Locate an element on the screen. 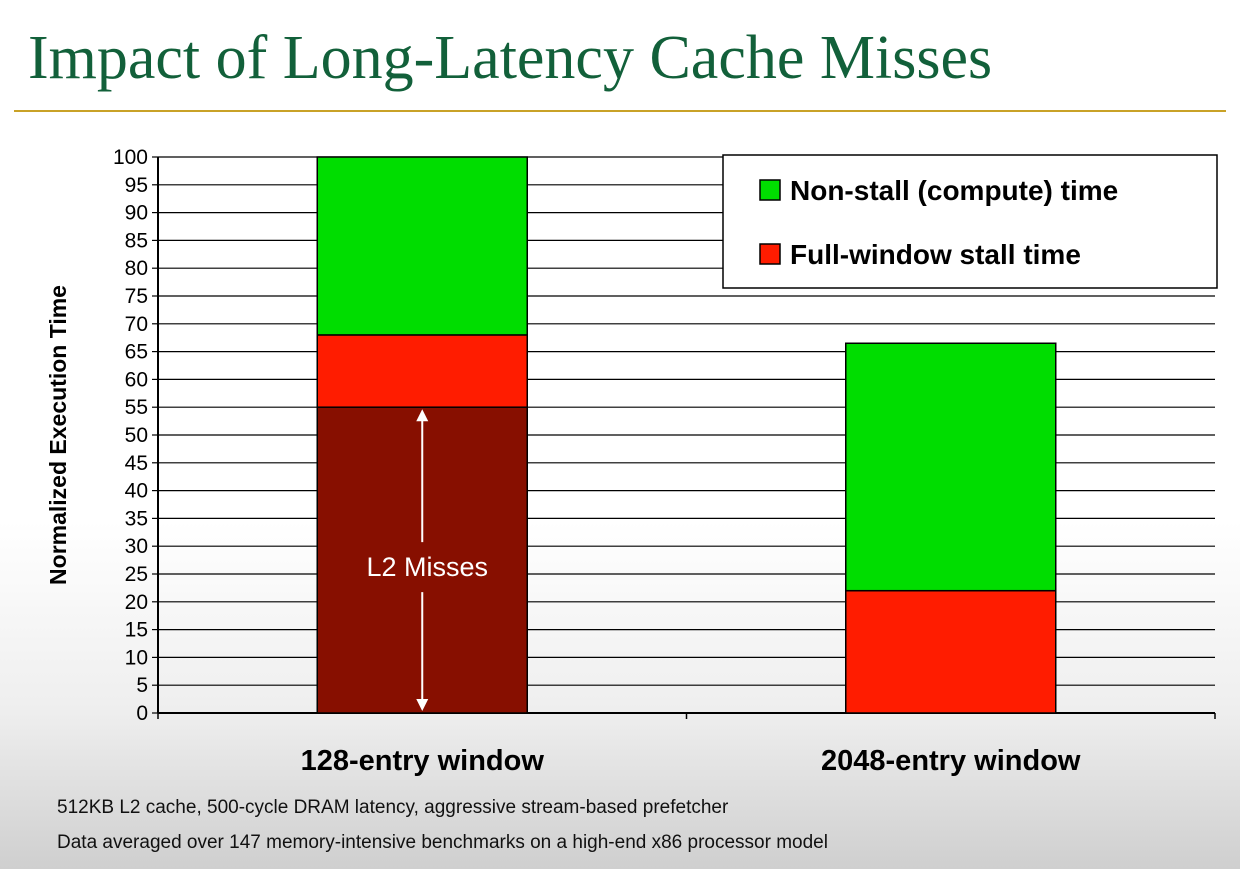 The image size is (1240, 869). y-tick-label: 45 is located at coordinates (136, 463).